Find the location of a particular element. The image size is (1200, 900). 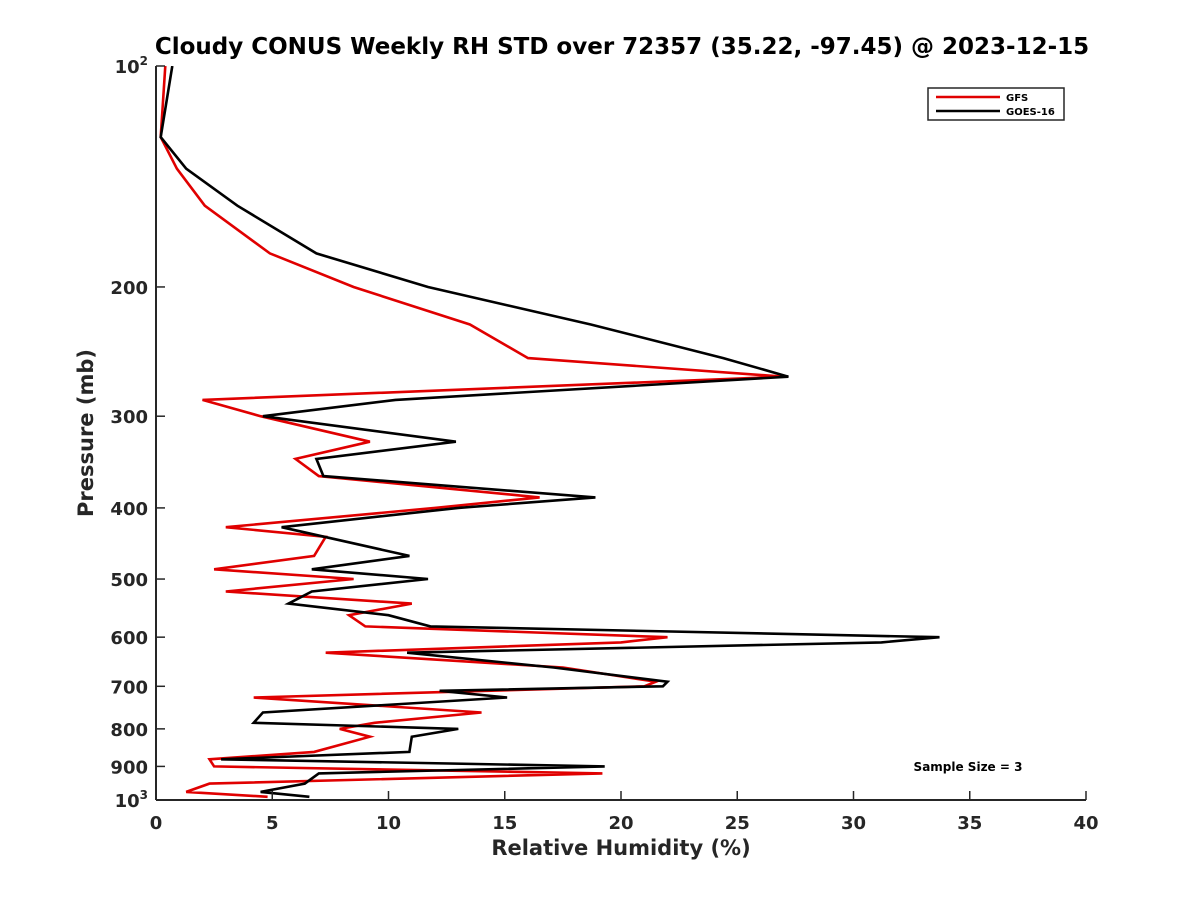

y-axis-label: Pressure (mb) is located at coordinates (86, 433).